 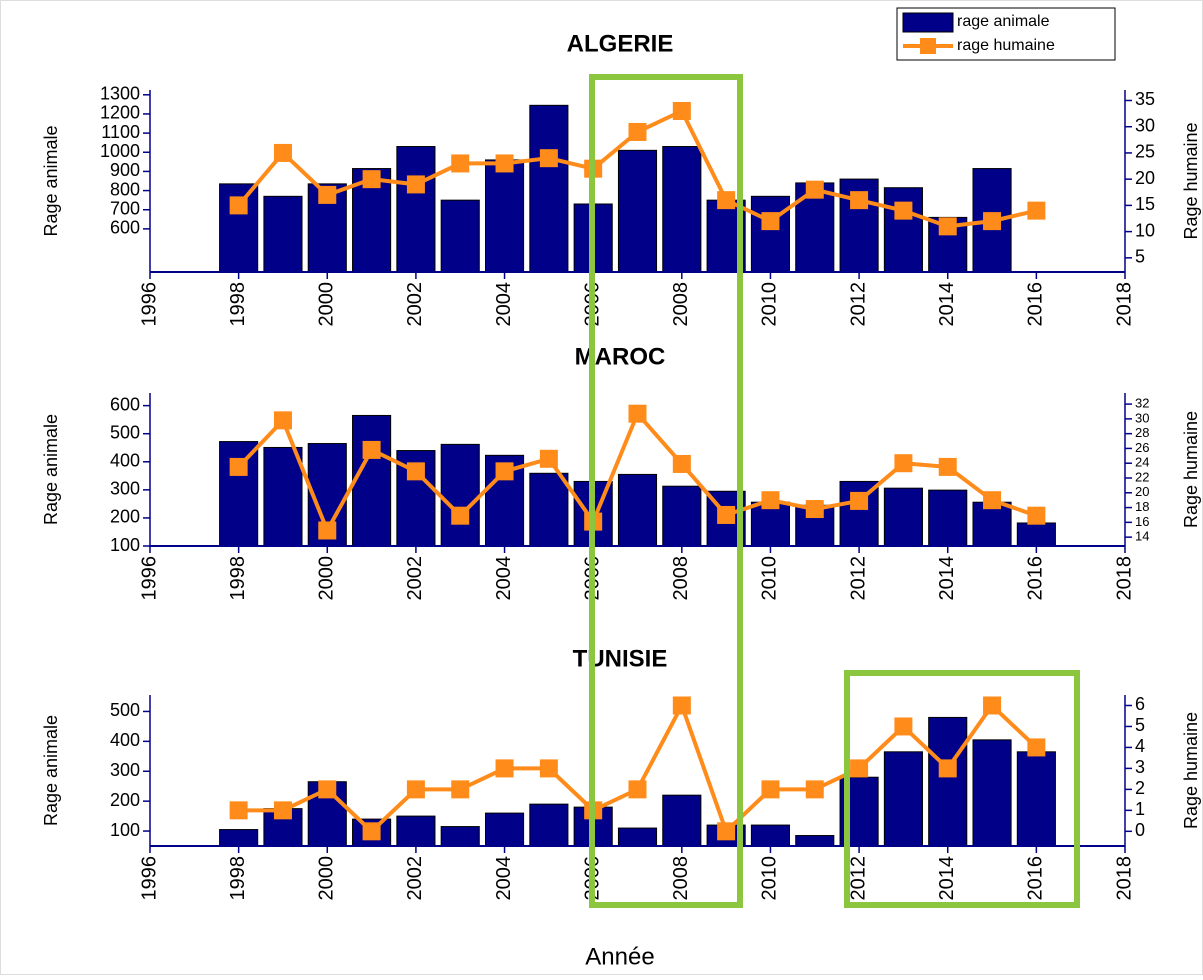 What do you see at coordinates (415, 578) in the screenshot?
I see `x-tick-label: 2002` at bounding box center [415, 578].